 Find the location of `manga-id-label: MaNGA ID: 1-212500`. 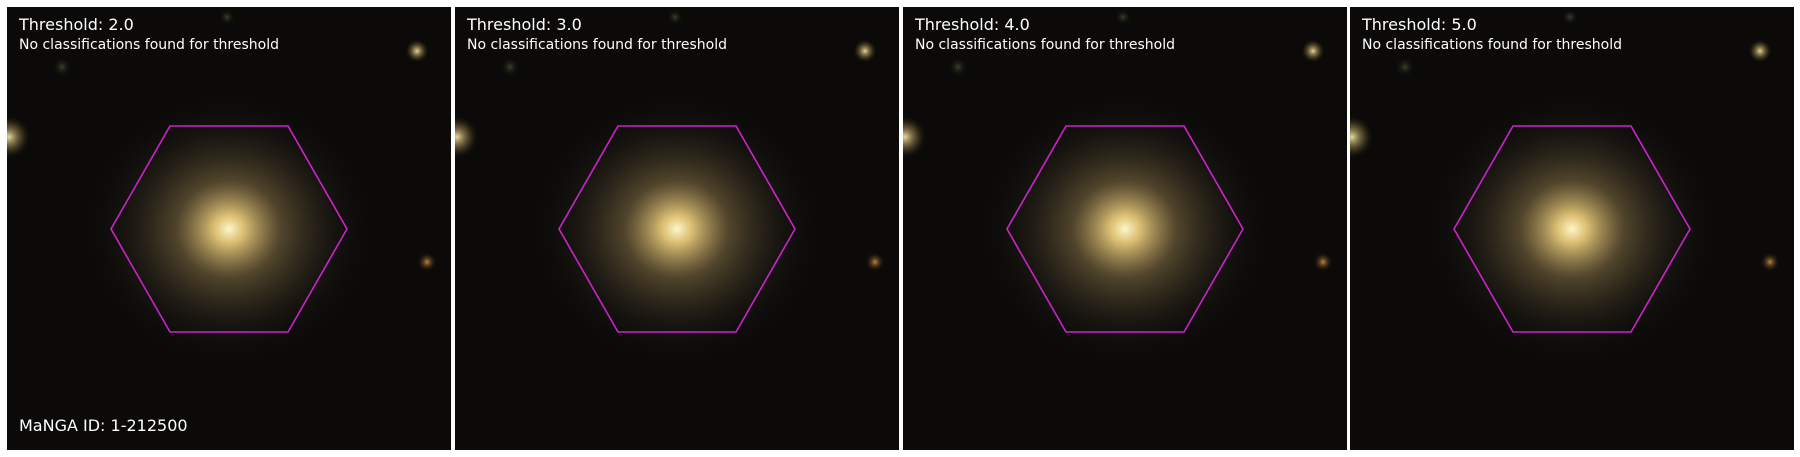

manga-id-label: MaNGA ID: 1-212500 is located at coordinates (103, 425).